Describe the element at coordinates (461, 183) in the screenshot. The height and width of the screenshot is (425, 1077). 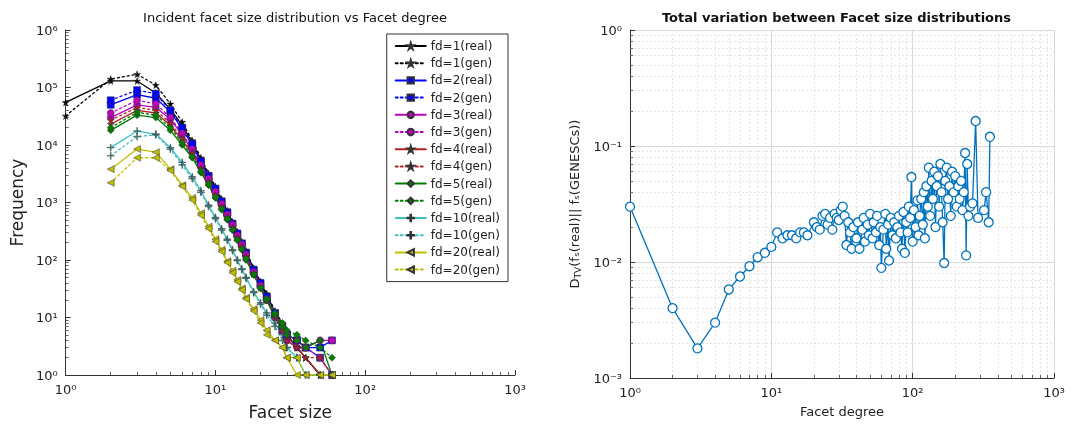
I see `legend-label: fd=5(real)` at that location.